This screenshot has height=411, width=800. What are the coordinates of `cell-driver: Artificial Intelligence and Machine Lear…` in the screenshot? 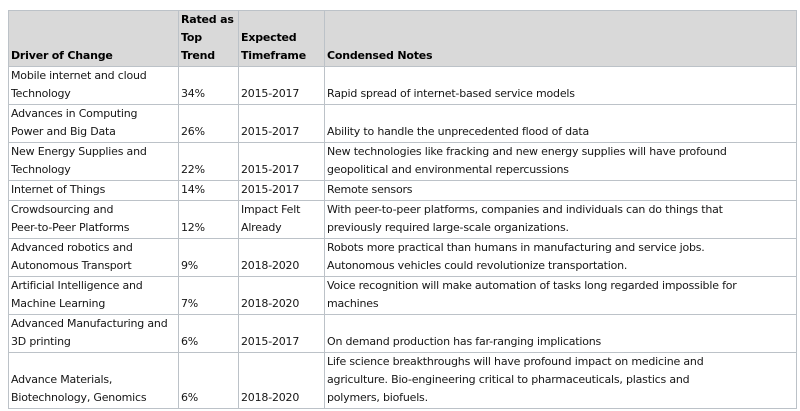 It's located at (93, 295).